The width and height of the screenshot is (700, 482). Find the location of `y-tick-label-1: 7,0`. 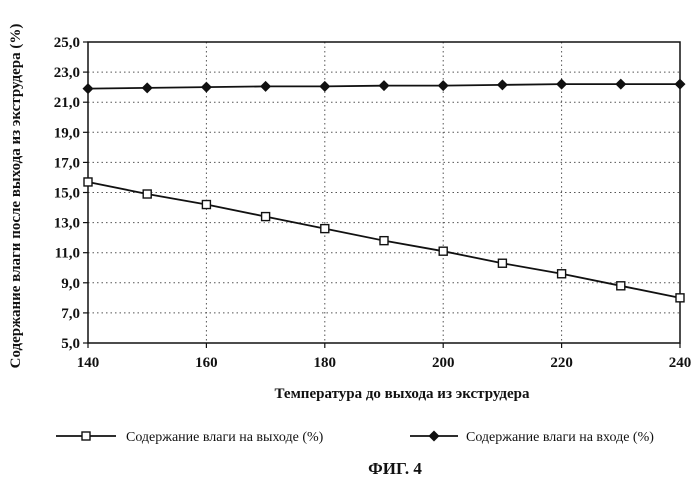

y-tick-label-1: 7,0 is located at coordinates (70, 314).